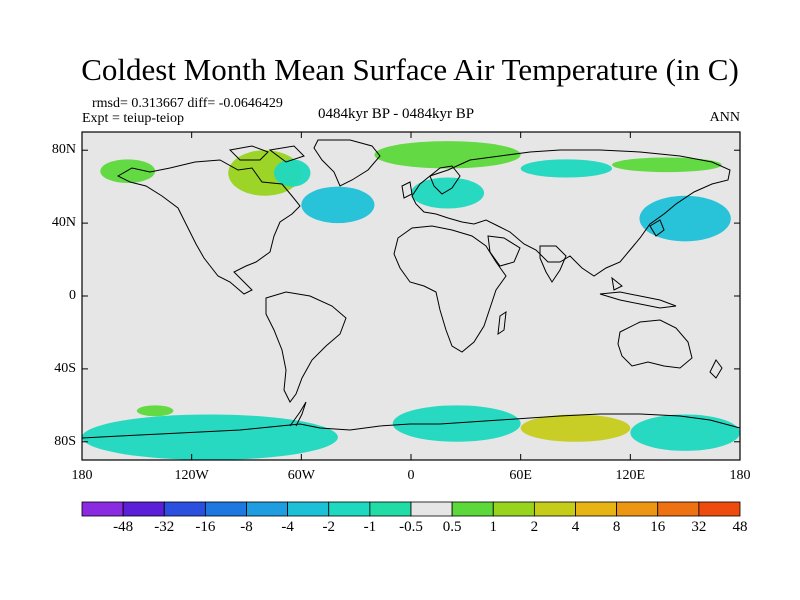 The image size is (800, 600). What do you see at coordinates (657, 228) in the screenshot?
I see `coast-japan` at bounding box center [657, 228].